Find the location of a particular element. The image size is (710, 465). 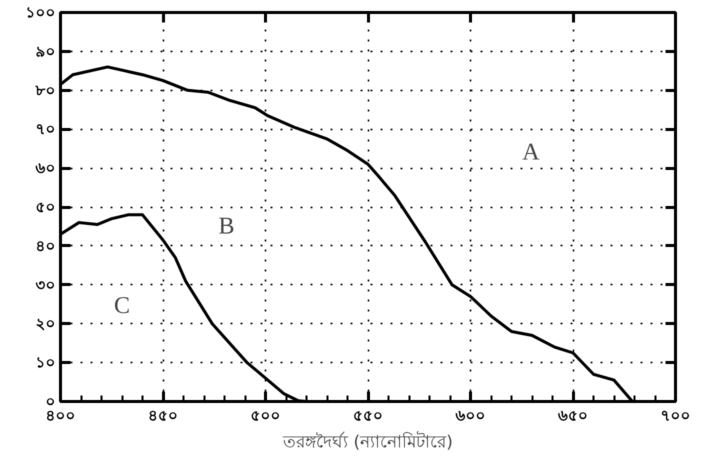

annotation: C is located at coordinates (122, 306).